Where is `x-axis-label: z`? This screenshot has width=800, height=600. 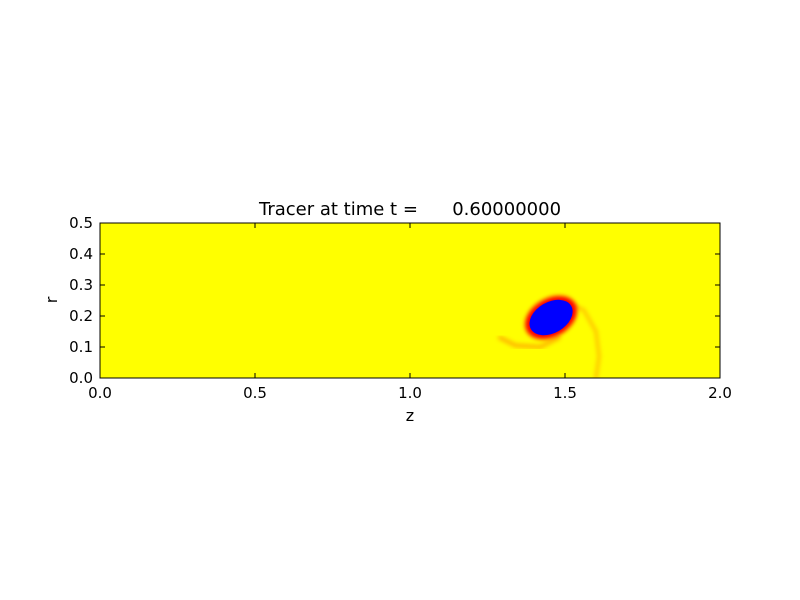
x-axis-label: z is located at coordinates (410, 415).